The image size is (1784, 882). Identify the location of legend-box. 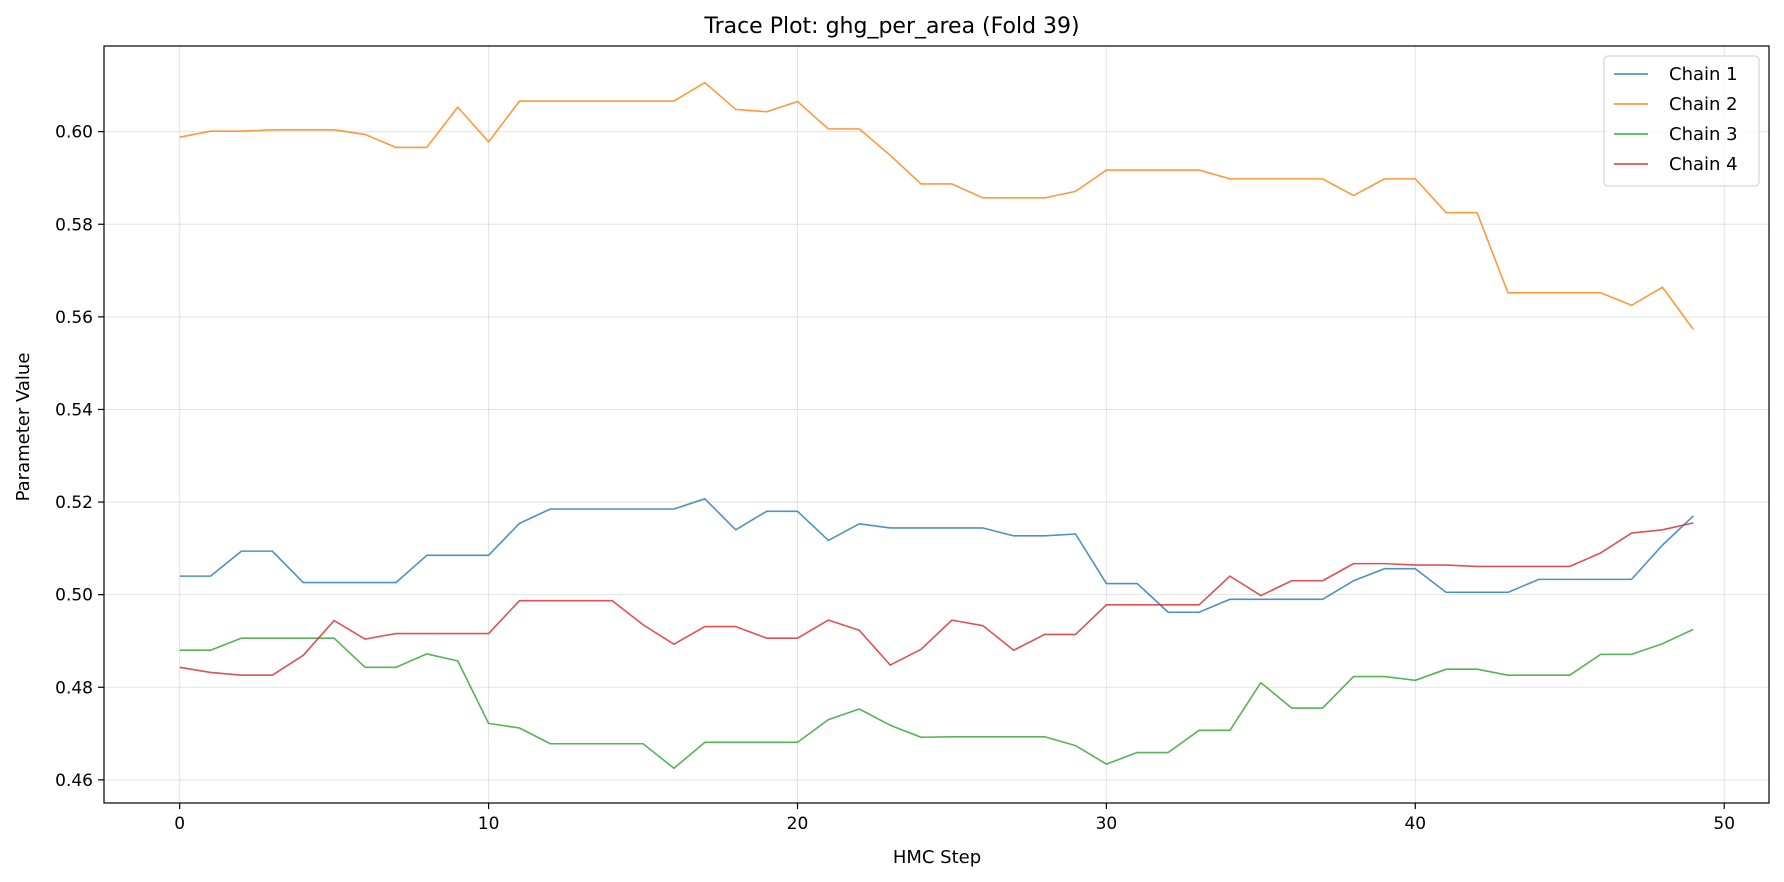
(1681, 121).